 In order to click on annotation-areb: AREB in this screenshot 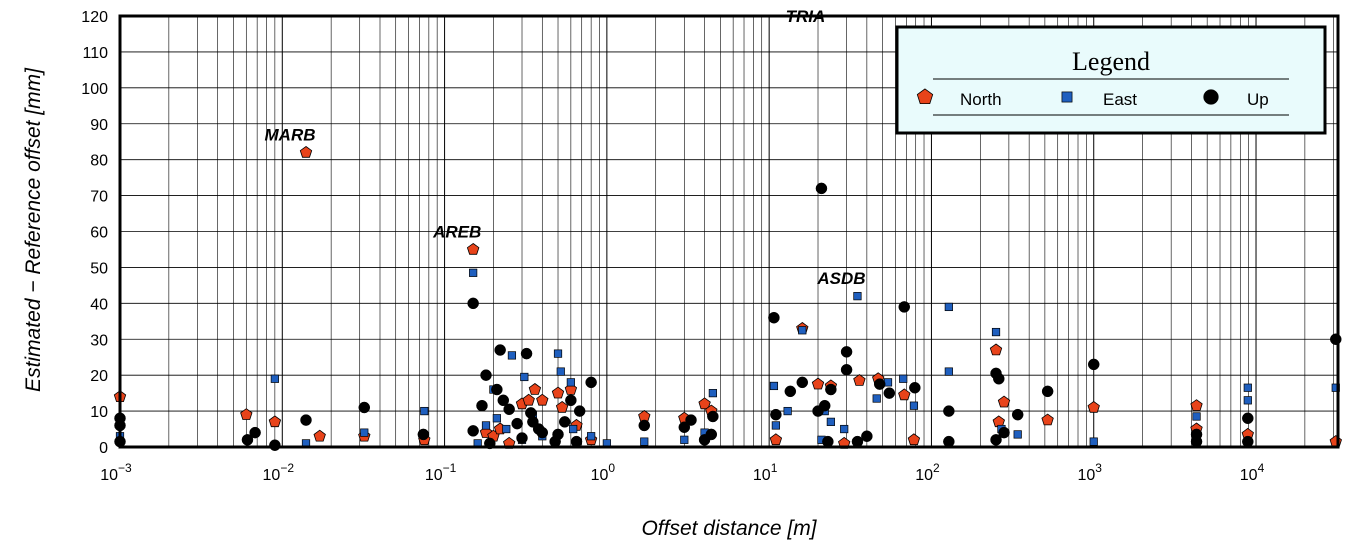, I will do `click(456, 231)`.